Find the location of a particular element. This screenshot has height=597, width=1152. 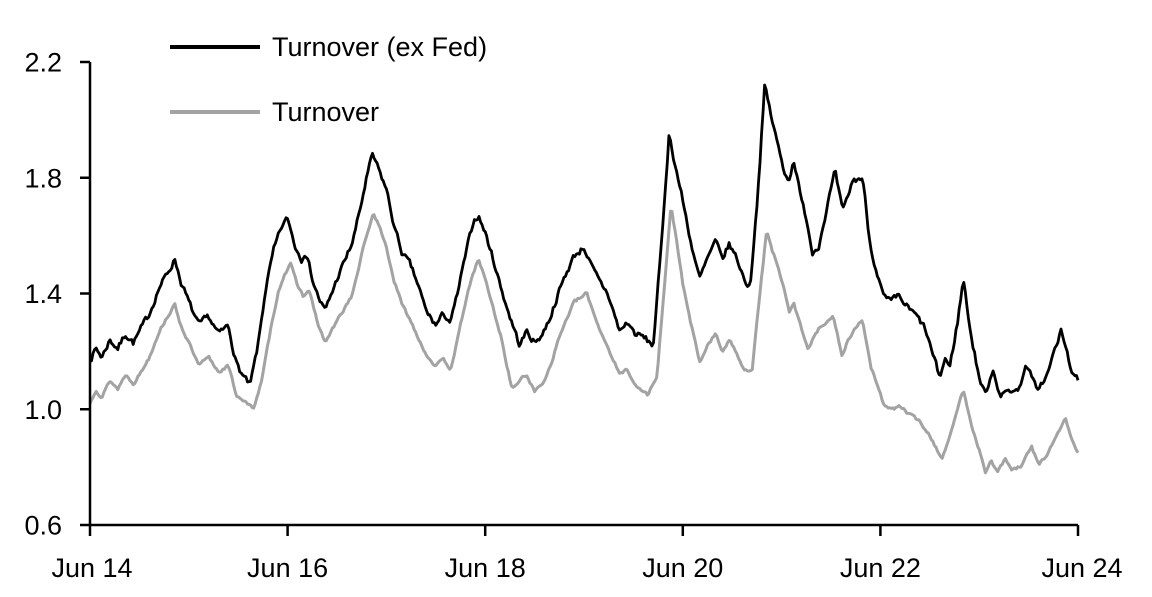

legend-item-turnover-ex-fed: Turnover (ex Fed) is located at coordinates (328, 47).